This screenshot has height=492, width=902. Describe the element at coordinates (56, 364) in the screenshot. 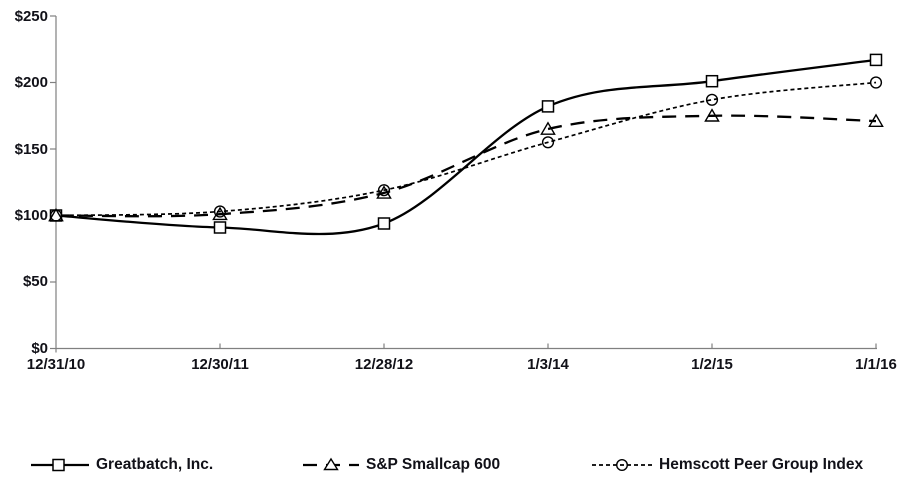

I see `x-tick-label: 12/31/10` at that location.